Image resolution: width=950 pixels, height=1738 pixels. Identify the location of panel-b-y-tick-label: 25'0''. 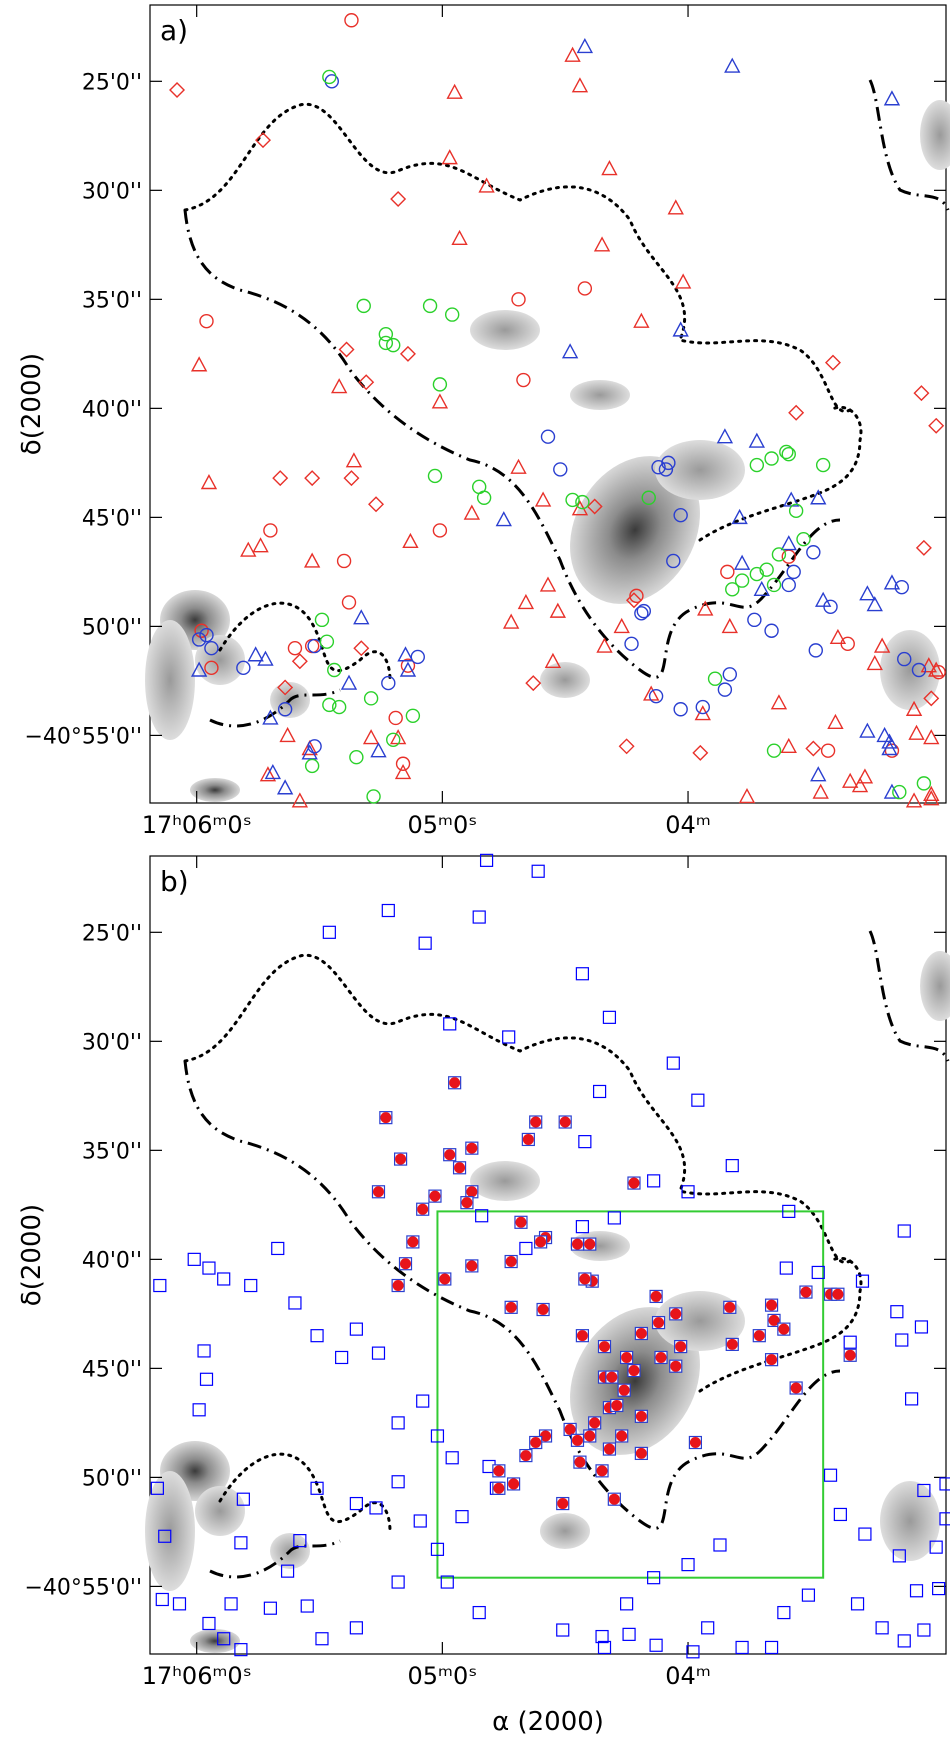
(112, 933).